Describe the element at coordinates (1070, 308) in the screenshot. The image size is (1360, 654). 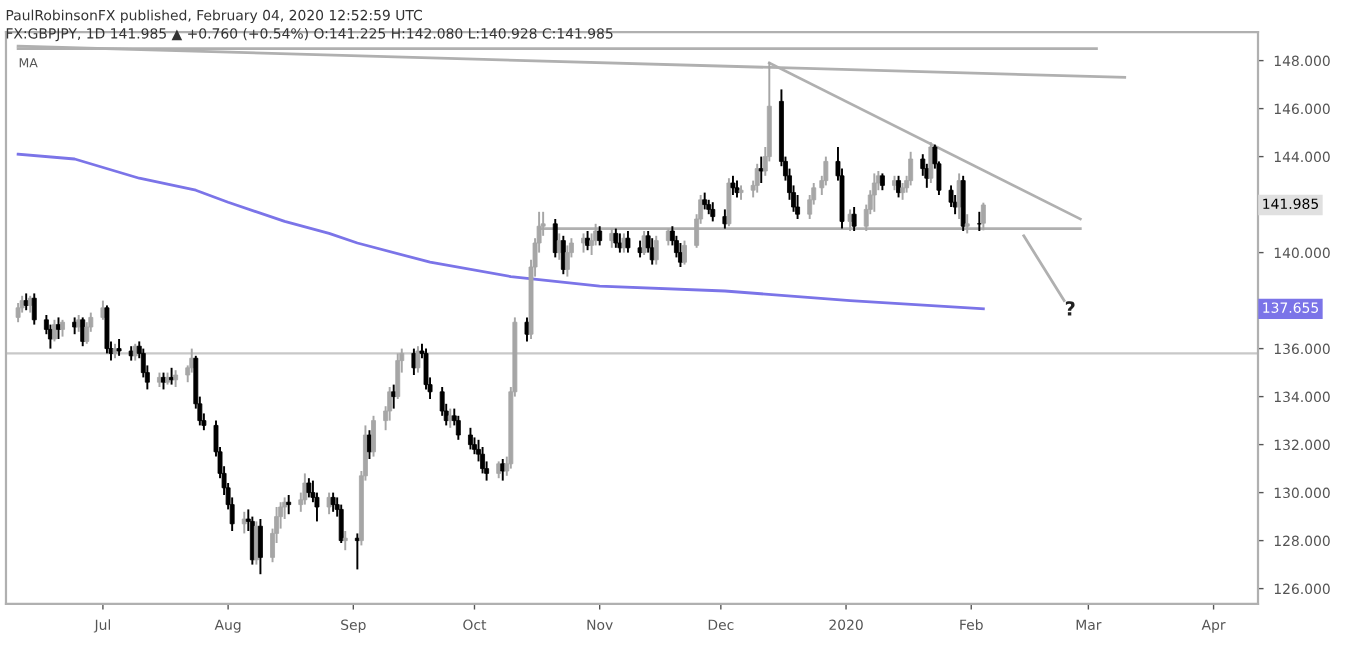
I see `annotation: ?` at that location.